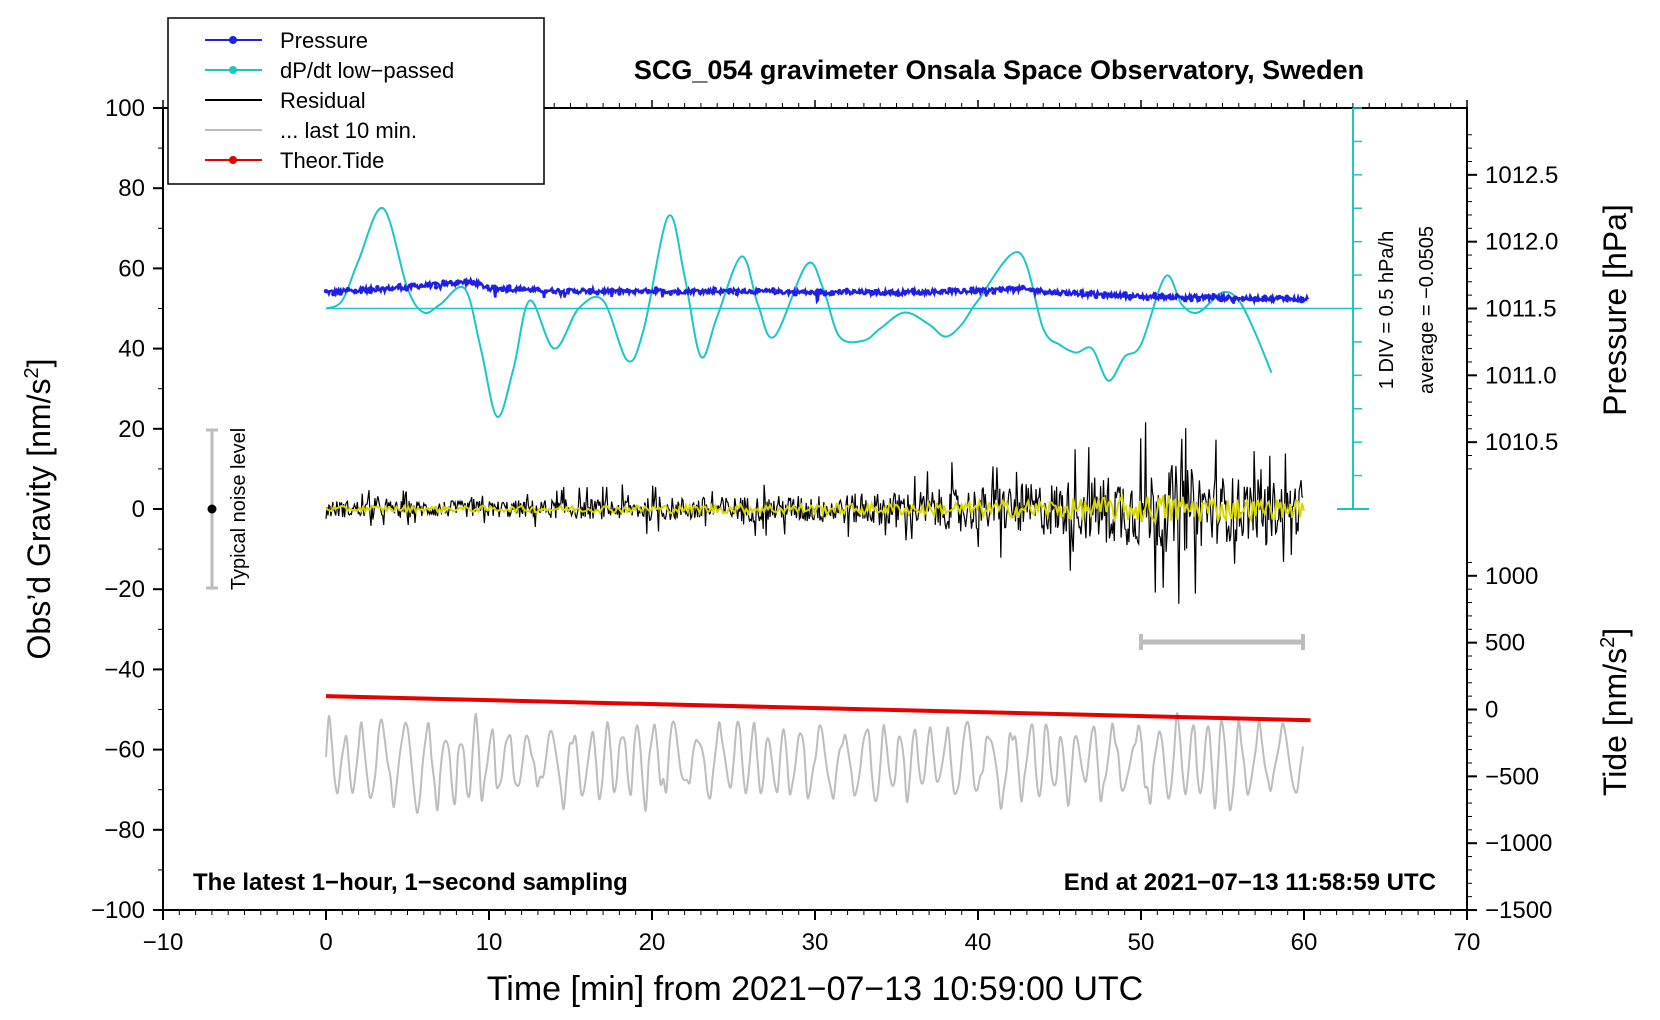 Image resolution: width=1660 pixels, height=1020 pixels. Describe the element at coordinates (1250, 882) in the screenshot. I see `end-time-note: End at 2021−07−13 11:58:59 UTC` at that location.